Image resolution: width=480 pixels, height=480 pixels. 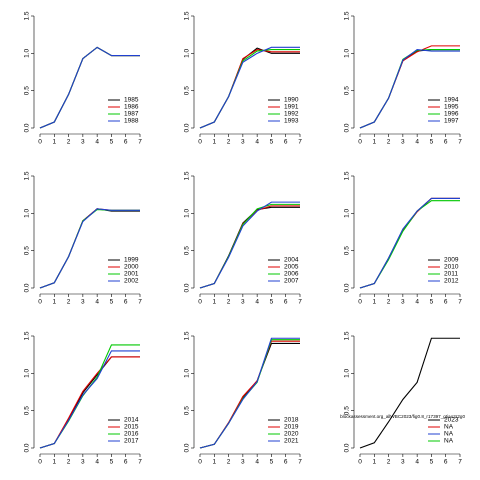 What do you see at coordinates (131, 121) in the screenshot?
I see `legend-label: 1988` at bounding box center [131, 121].